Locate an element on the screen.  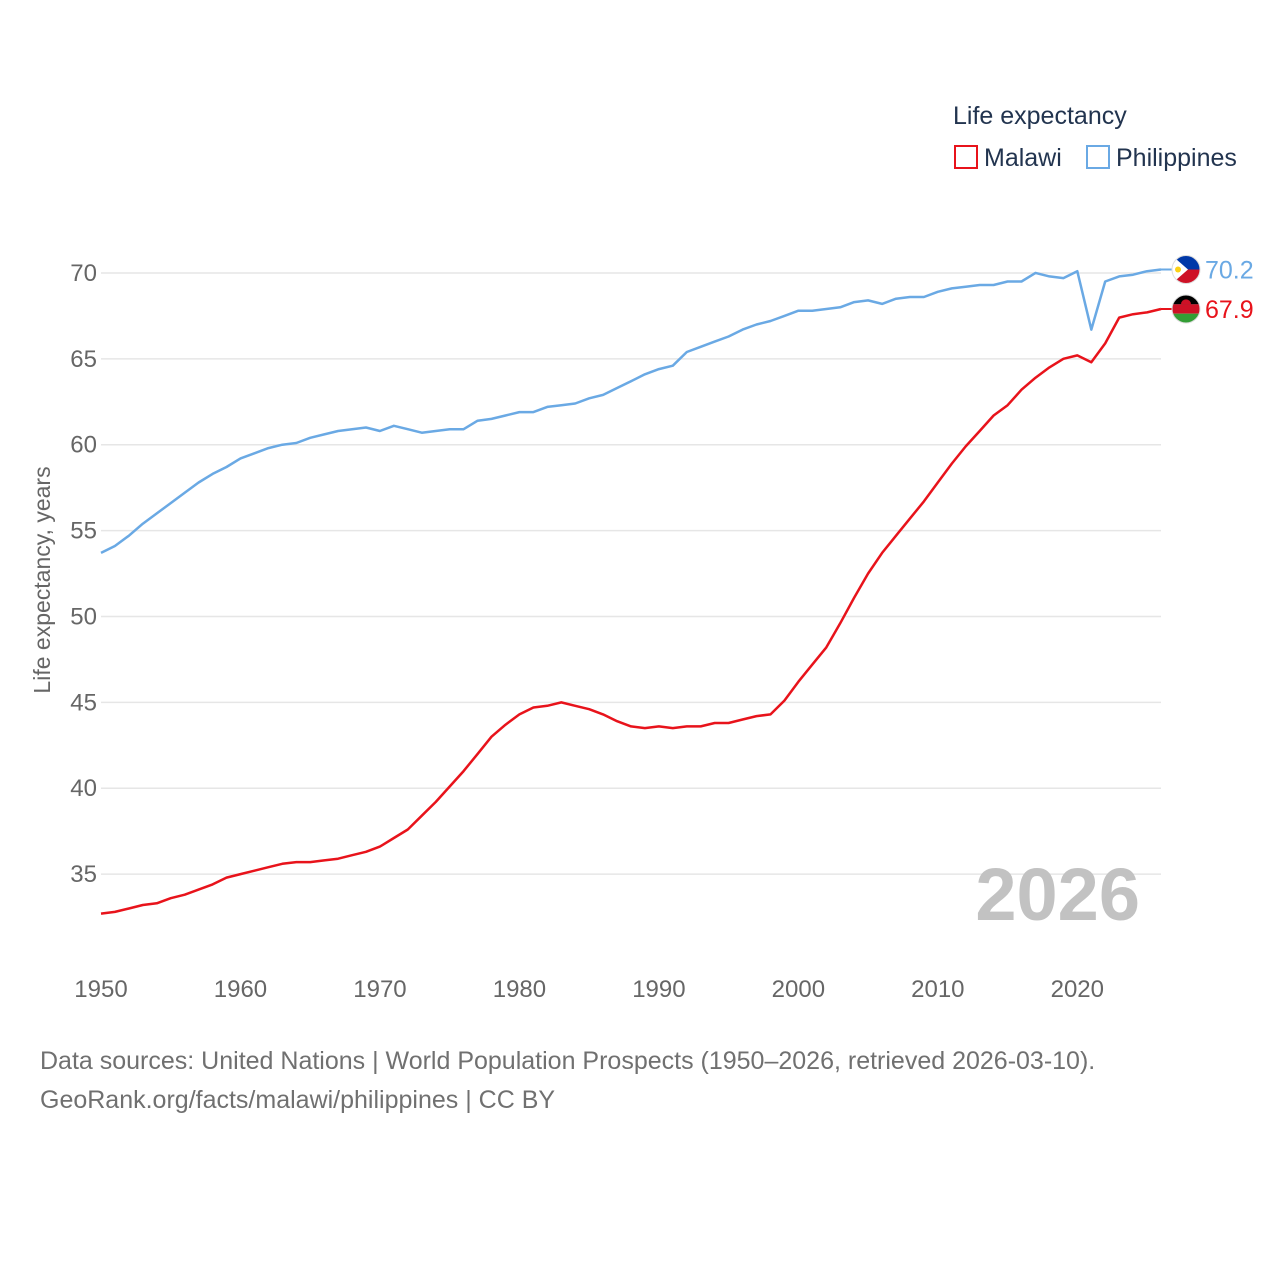
end-label-philippines: 70.2 is located at coordinates (1229, 271).